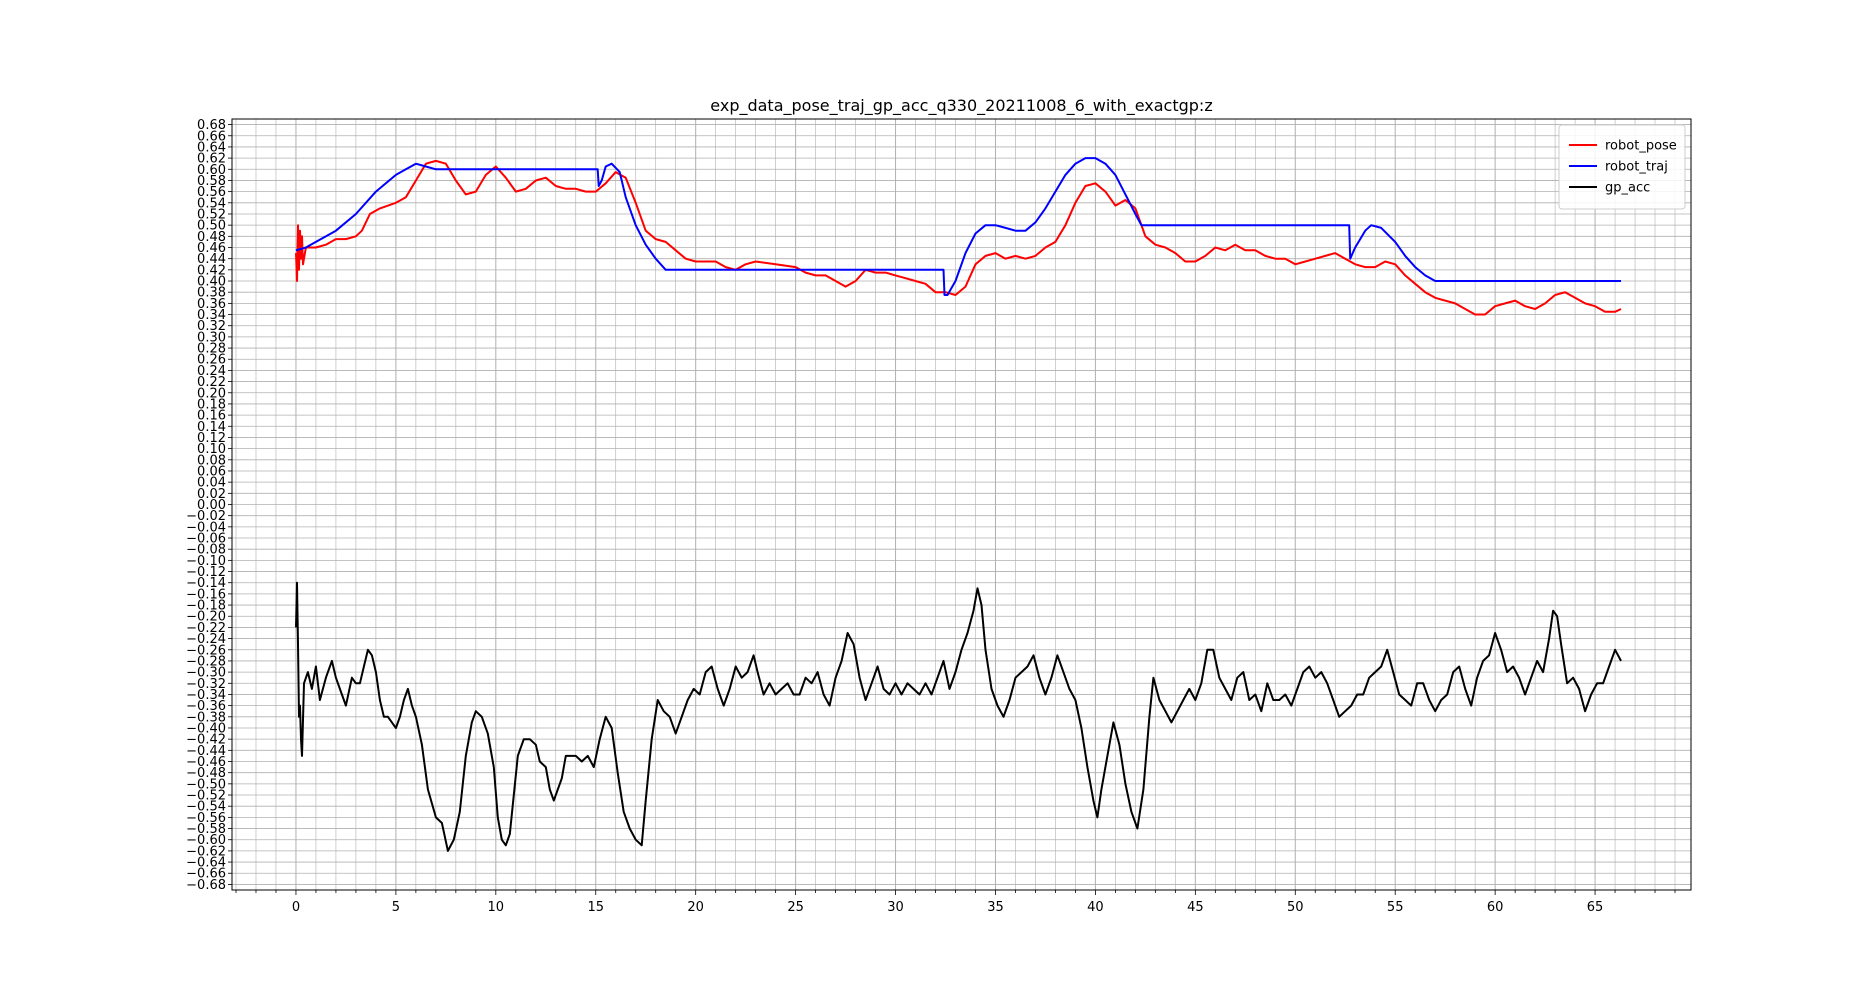  What do you see at coordinates (695, 907) in the screenshot?
I see `x-tick-label: 20` at bounding box center [695, 907].